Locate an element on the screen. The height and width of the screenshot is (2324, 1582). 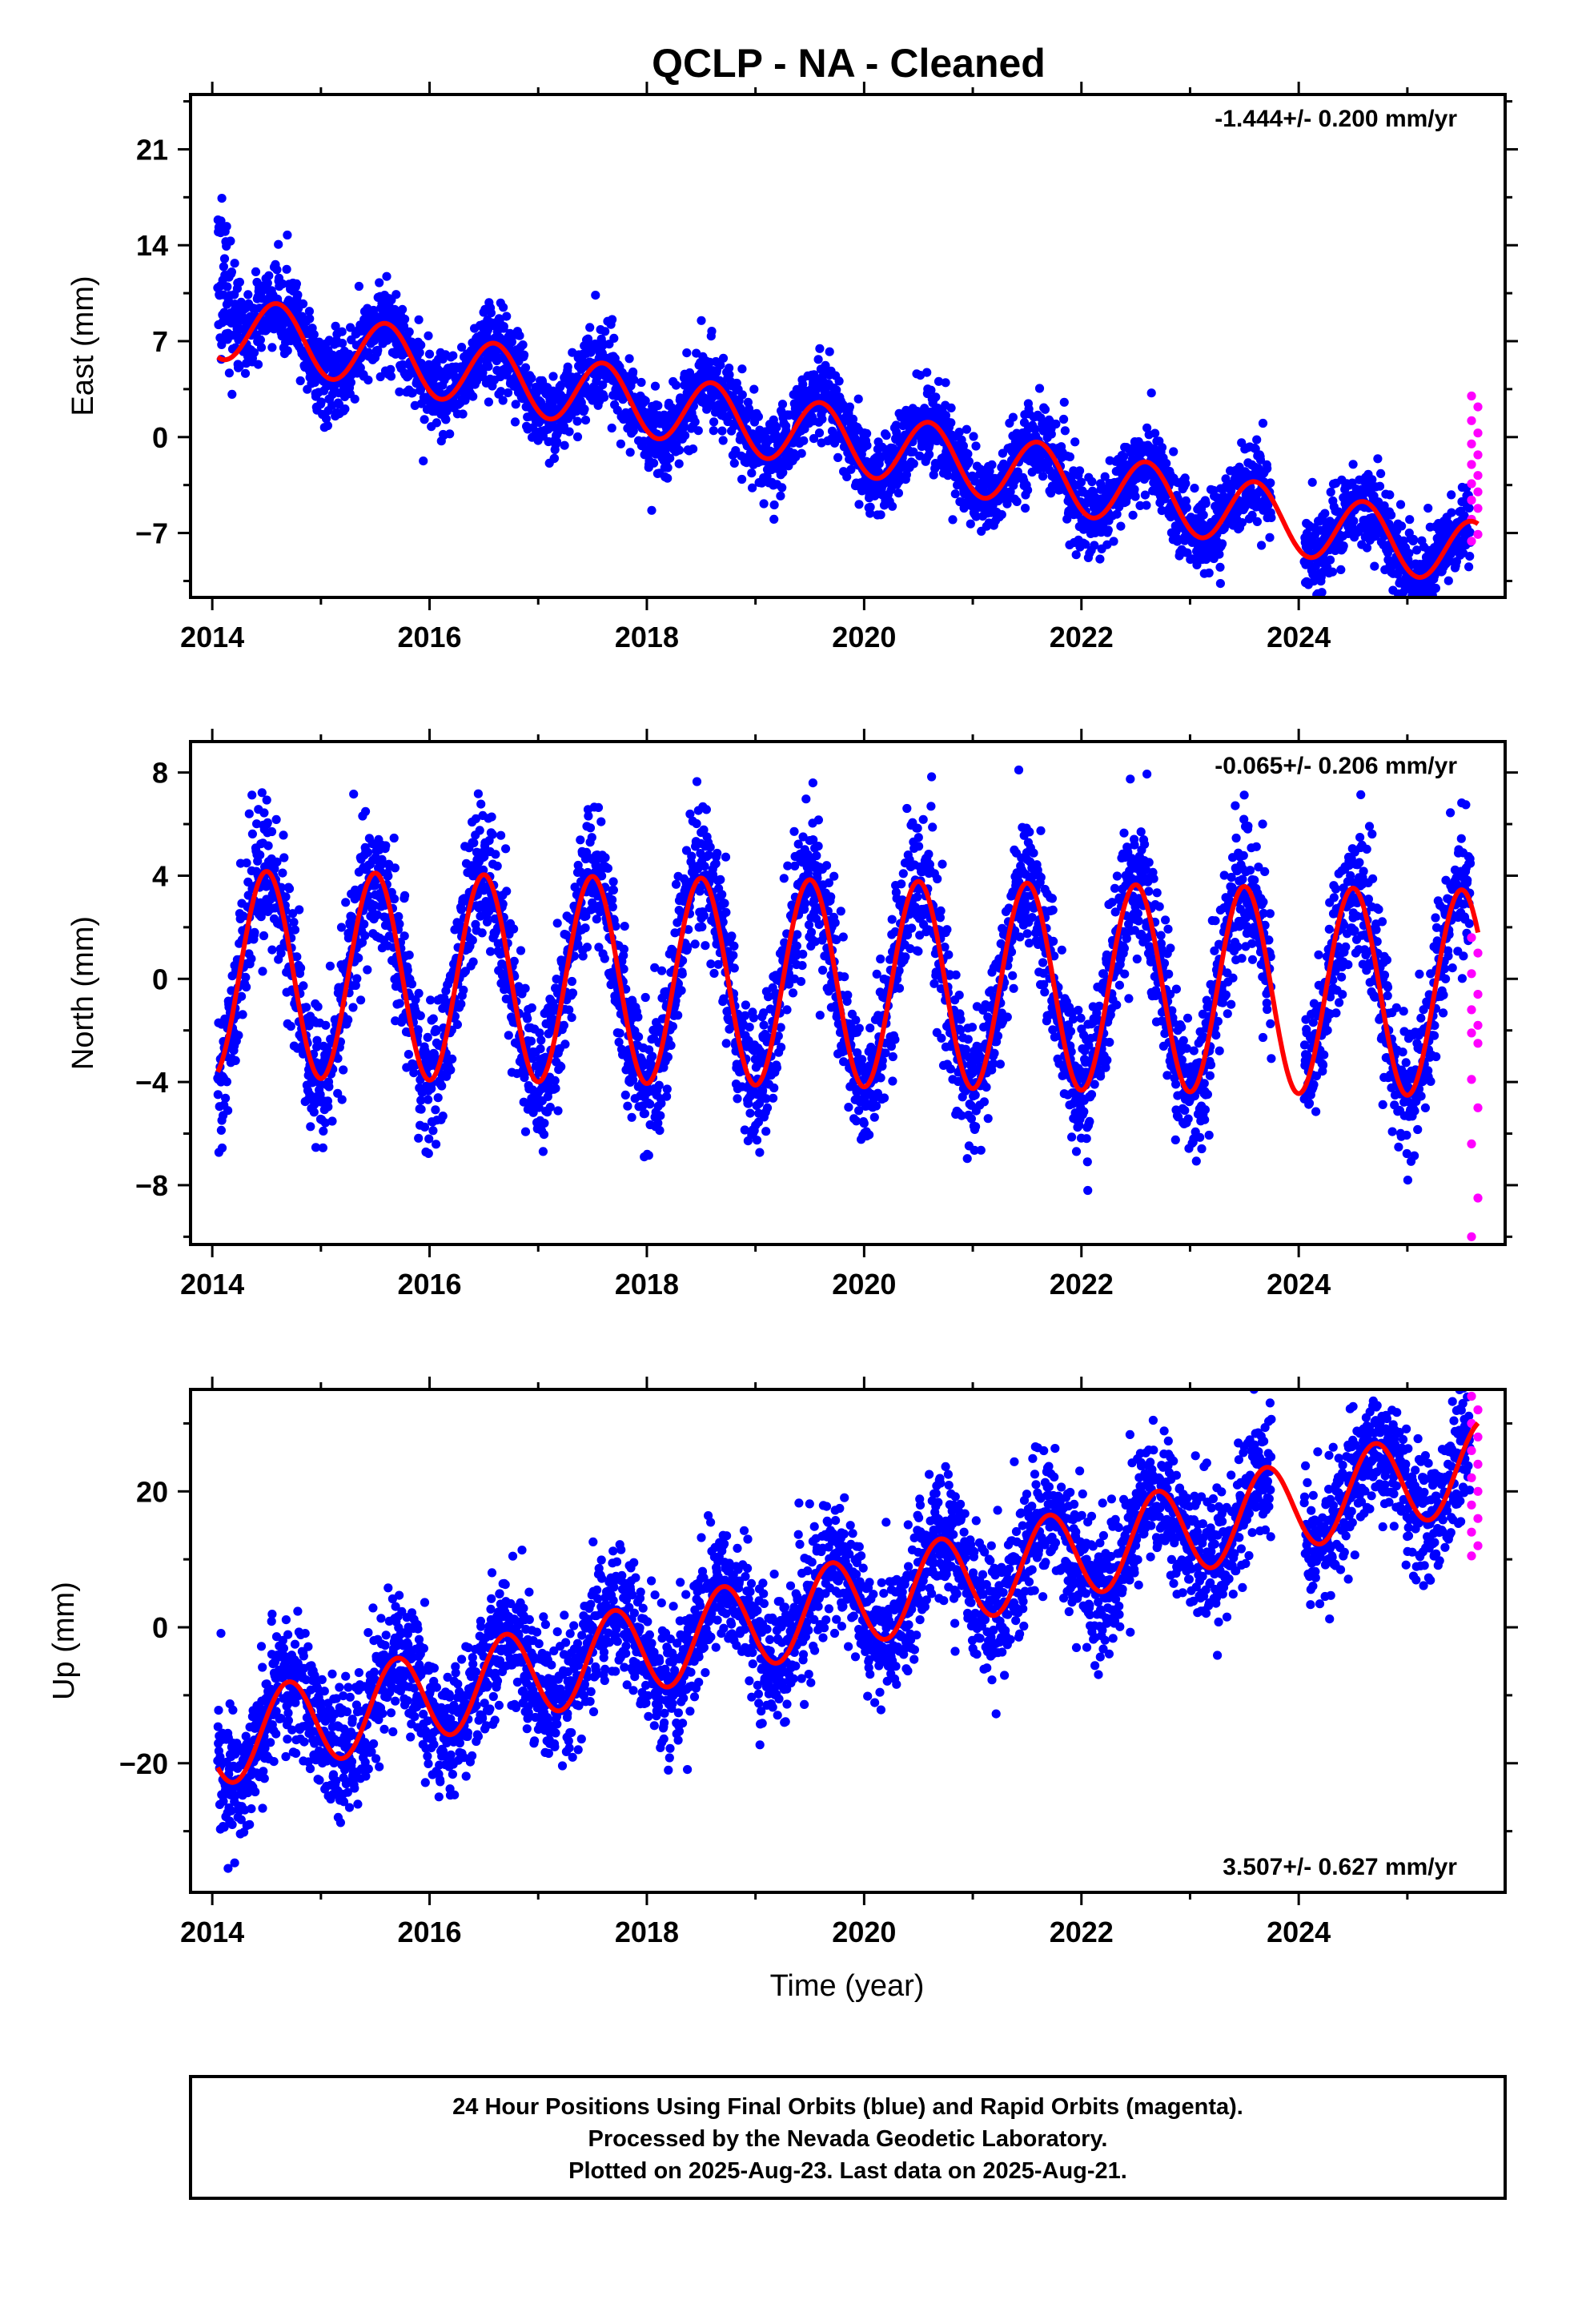
x-tick-label: 2016 is located at coordinates (429, 637).